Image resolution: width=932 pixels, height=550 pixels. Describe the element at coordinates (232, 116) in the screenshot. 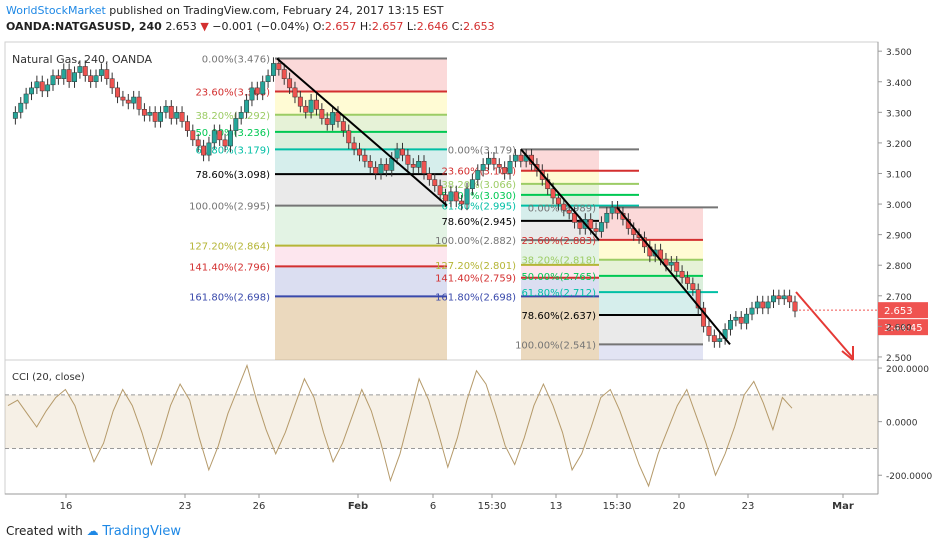

I see `fib-level-label: 38.20%(3.292)` at that location.